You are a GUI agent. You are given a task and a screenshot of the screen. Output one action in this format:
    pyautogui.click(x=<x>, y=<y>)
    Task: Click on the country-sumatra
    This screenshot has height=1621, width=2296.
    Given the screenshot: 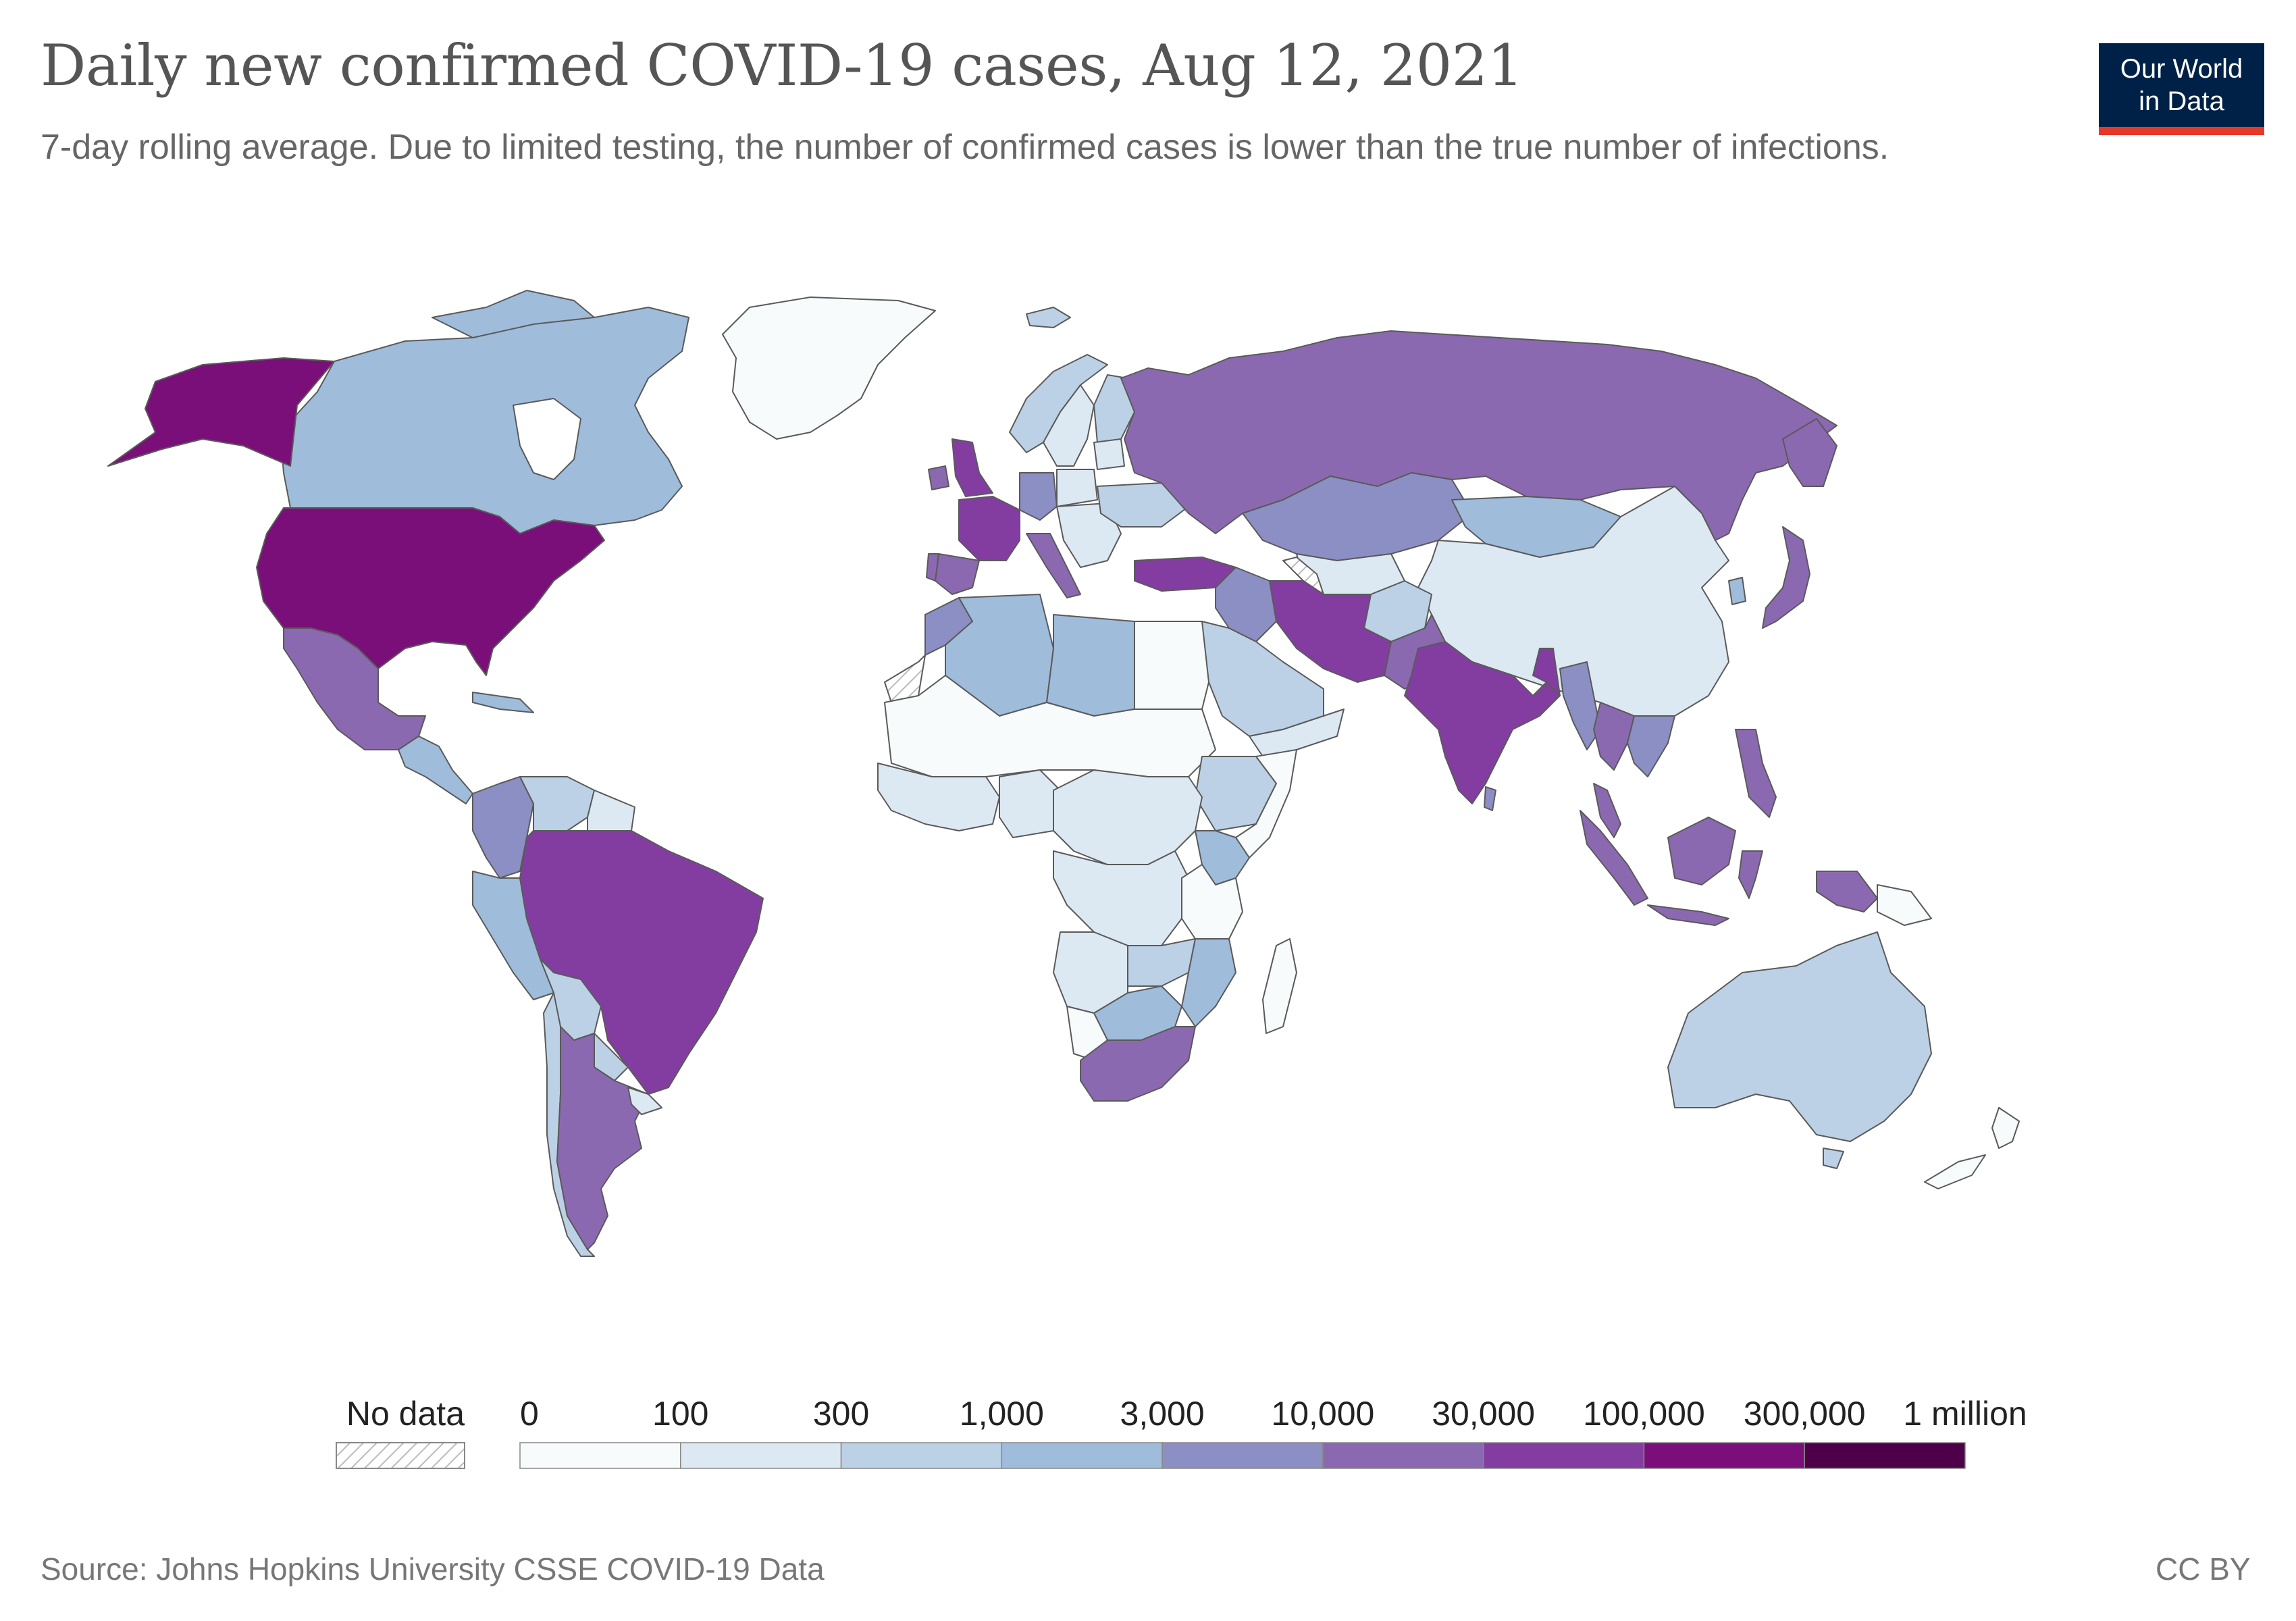 What is the action you would take?
    pyautogui.click(x=1614, y=858)
    